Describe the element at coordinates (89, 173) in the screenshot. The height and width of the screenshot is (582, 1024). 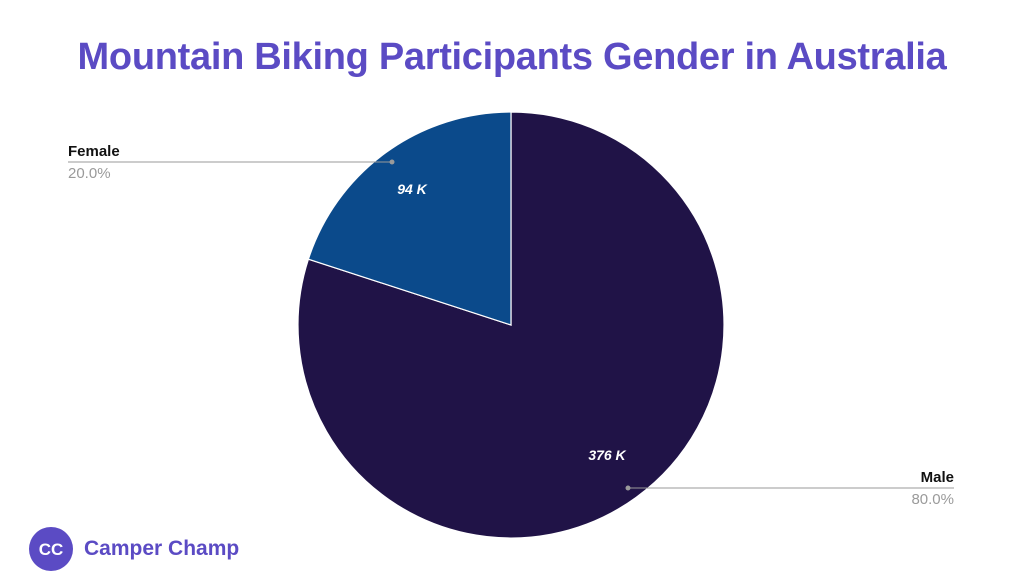
I see `percent-label-female: 20.0%` at that location.